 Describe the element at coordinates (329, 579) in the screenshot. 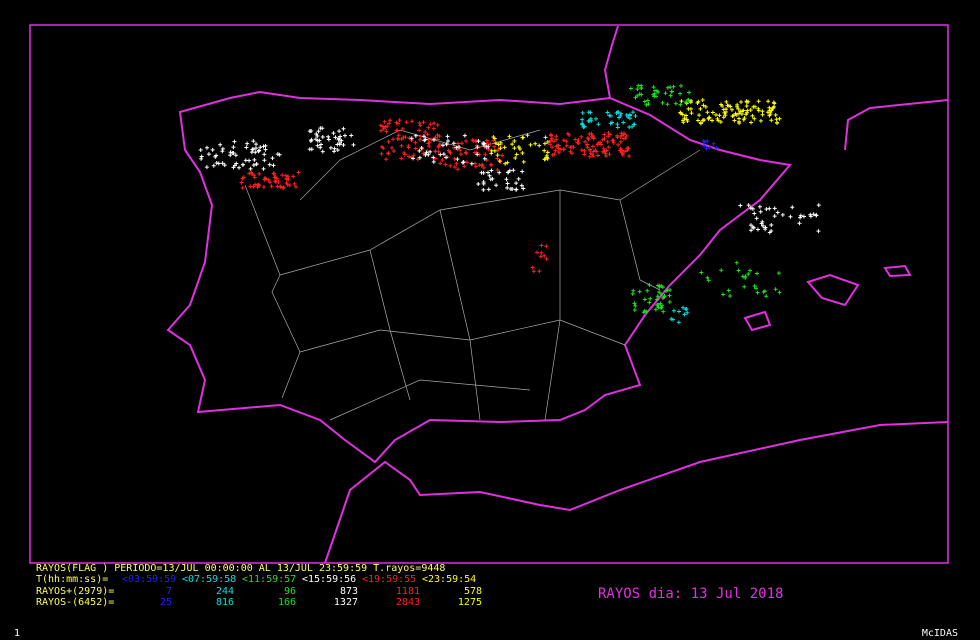

I see `period-label: <15:59:56` at that location.